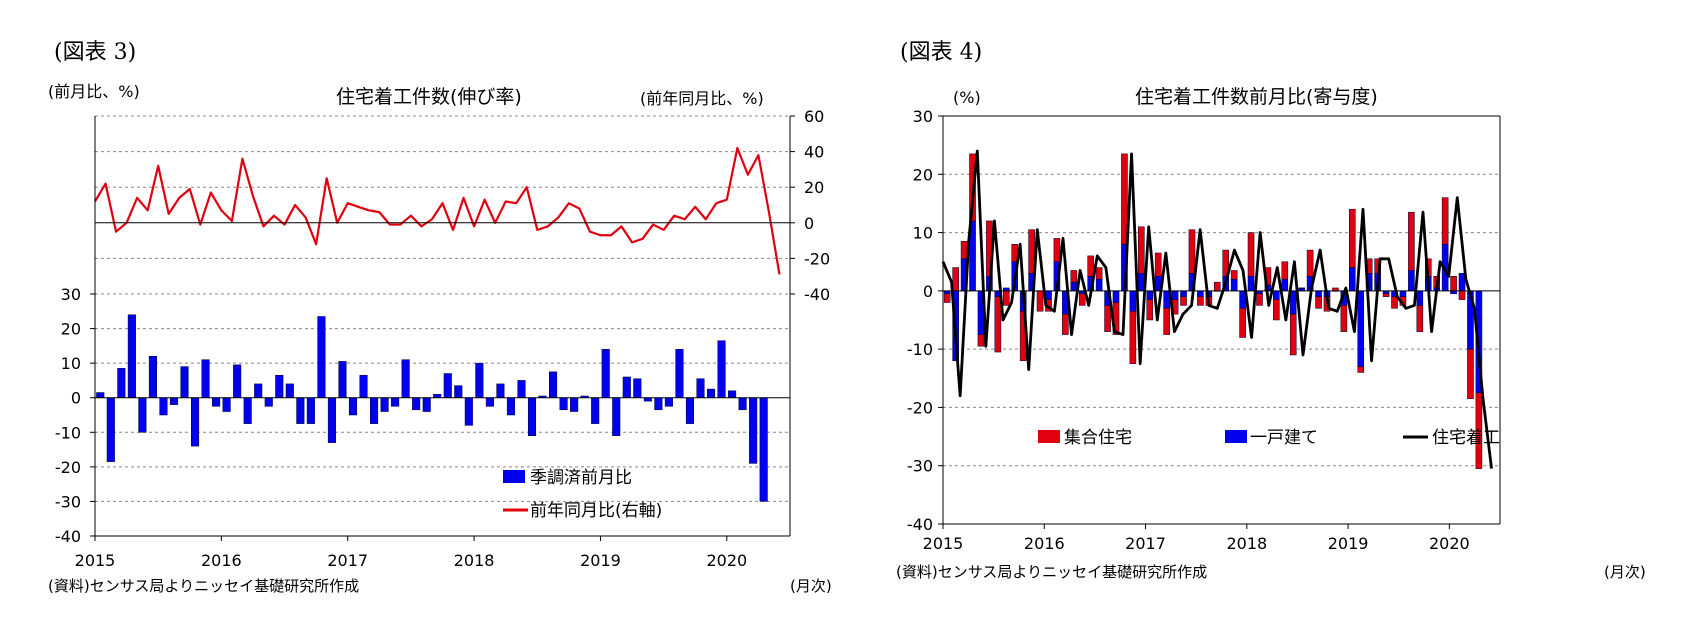  What do you see at coordinates (600, 560) in the screenshot?
I see `fig3-x-tick-label: 2019` at bounding box center [600, 560].